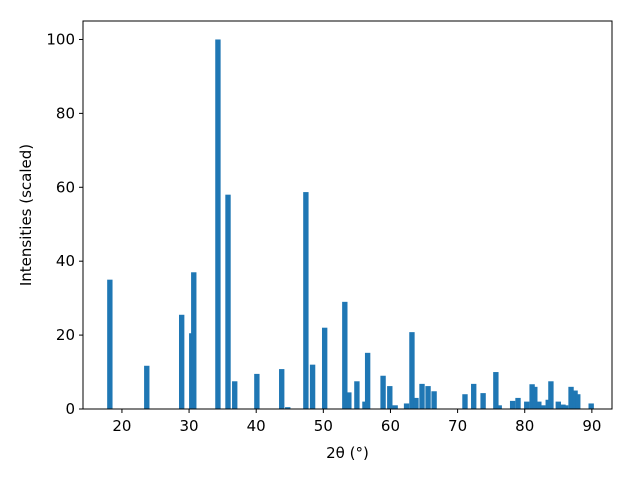 This screenshot has width=640, height=480. What do you see at coordinates (323, 426) in the screenshot?
I see `x-tick-label: 50` at bounding box center [323, 426].